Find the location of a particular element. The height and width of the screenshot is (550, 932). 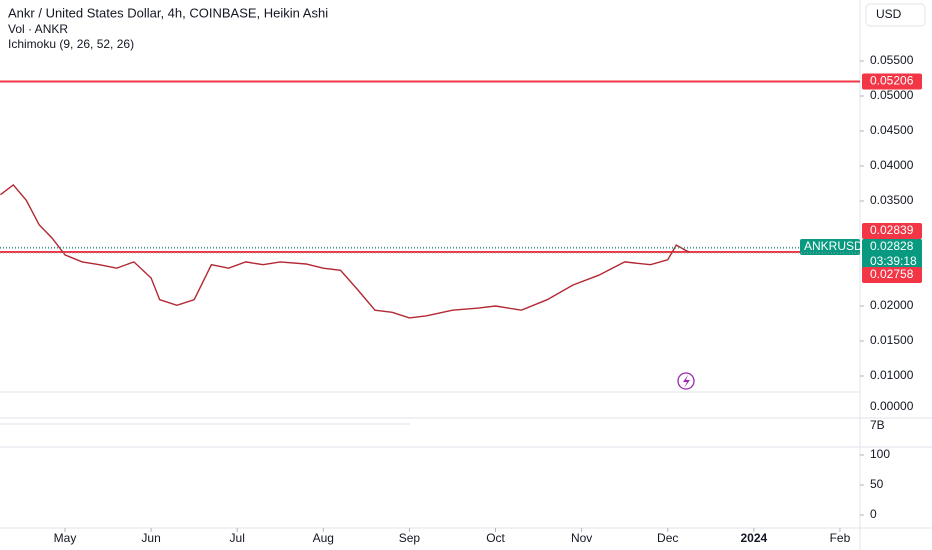

price-tag-label: 0.02839 is located at coordinates (892, 230).